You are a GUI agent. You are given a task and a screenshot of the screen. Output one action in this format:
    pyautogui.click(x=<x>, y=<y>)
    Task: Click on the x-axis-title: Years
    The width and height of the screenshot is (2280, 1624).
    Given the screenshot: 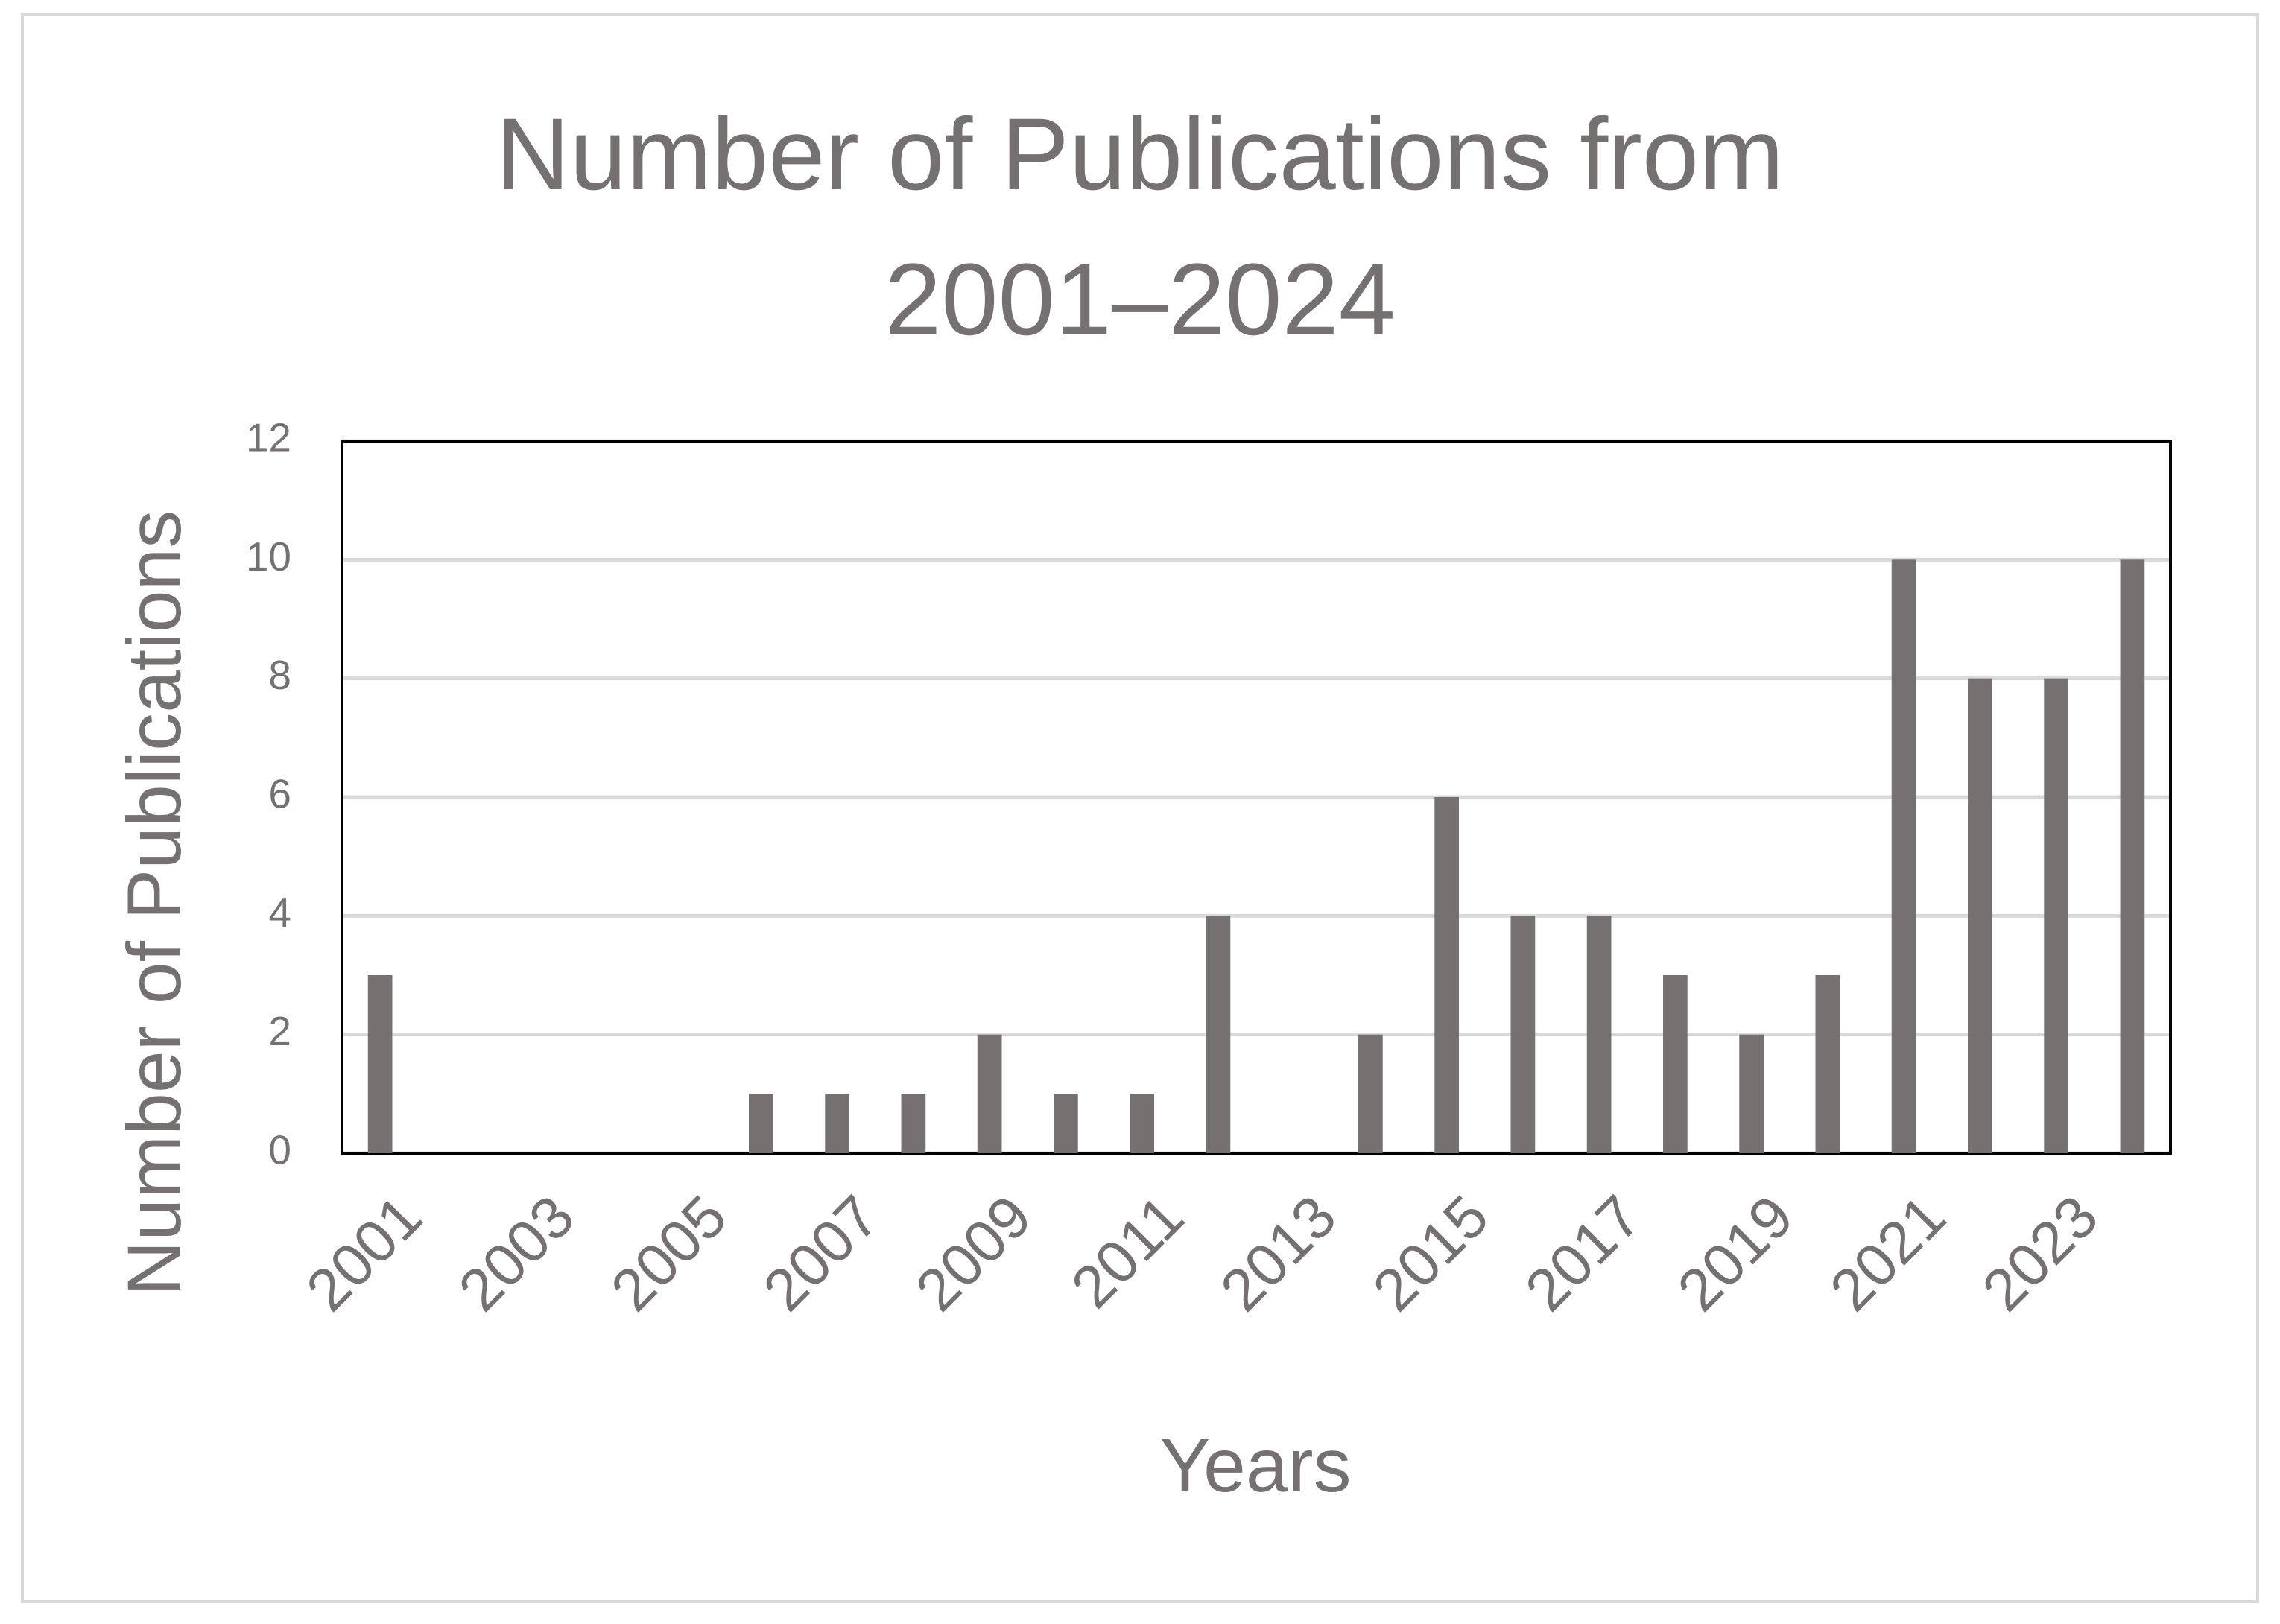 What is the action you would take?
    pyautogui.click(x=1255, y=1465)
    